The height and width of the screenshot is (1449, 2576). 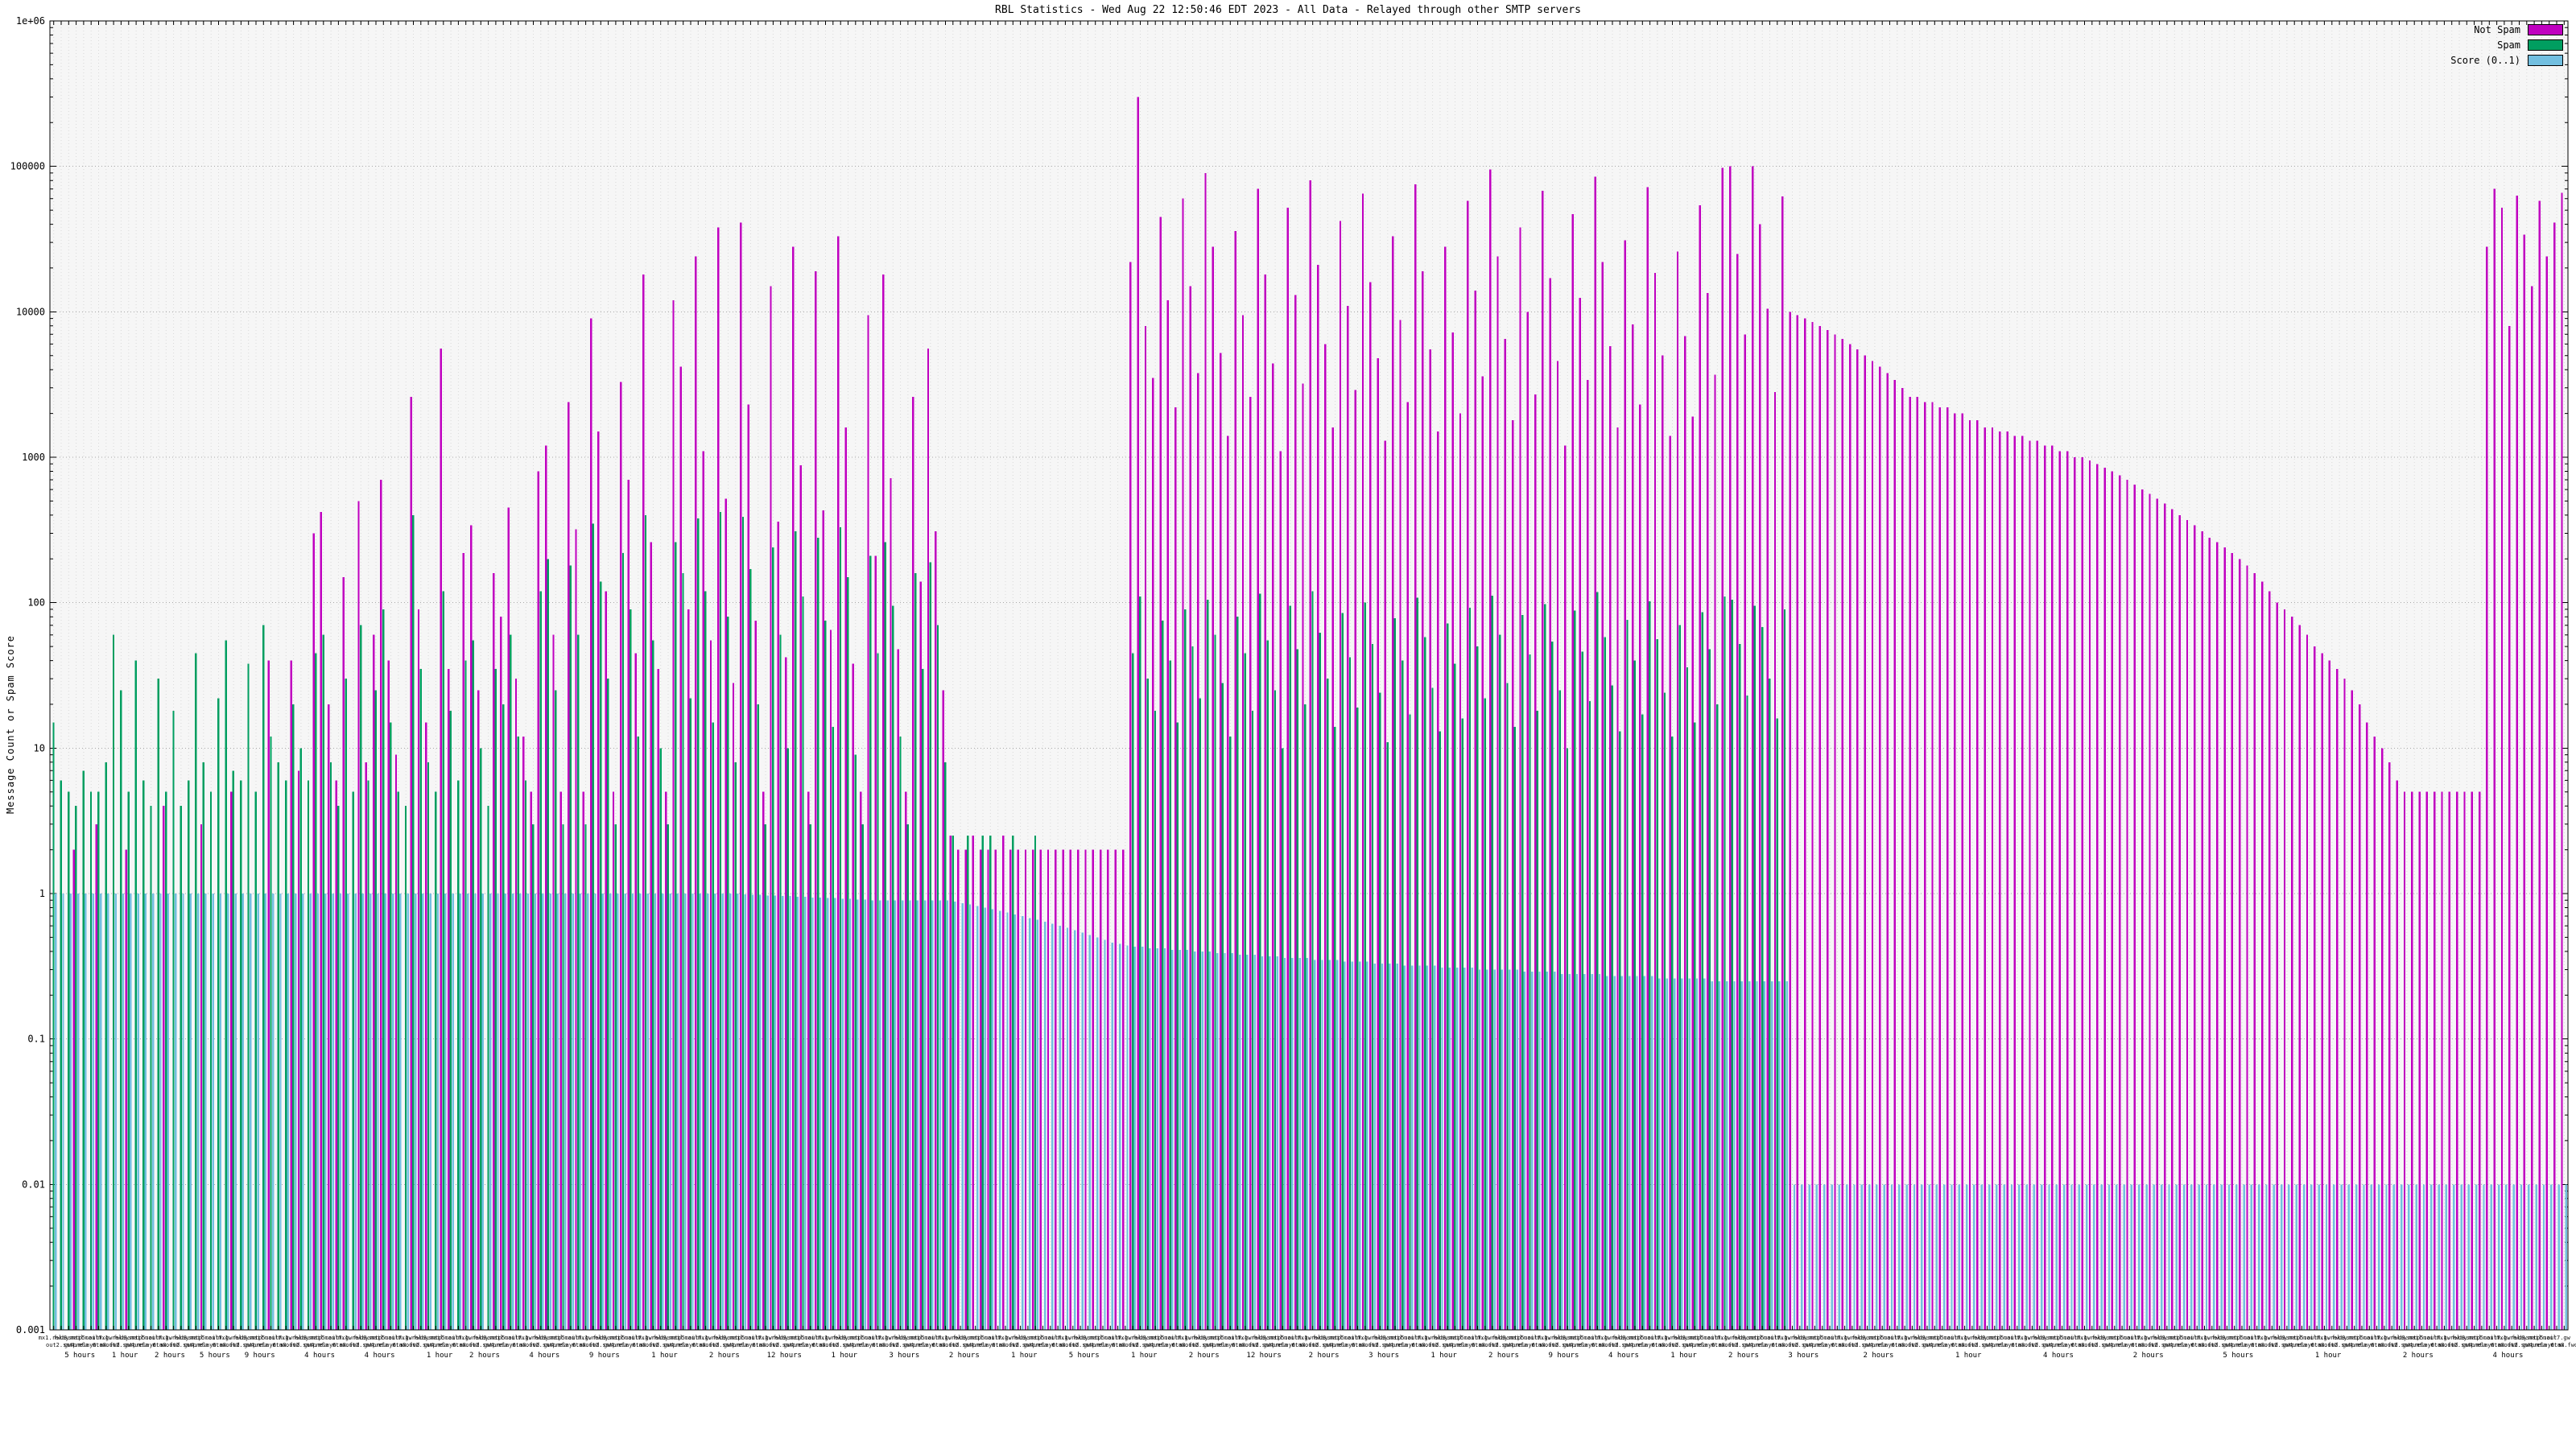 I want to click on x-time-label: 1 hour, so click(x=125, y=1356).